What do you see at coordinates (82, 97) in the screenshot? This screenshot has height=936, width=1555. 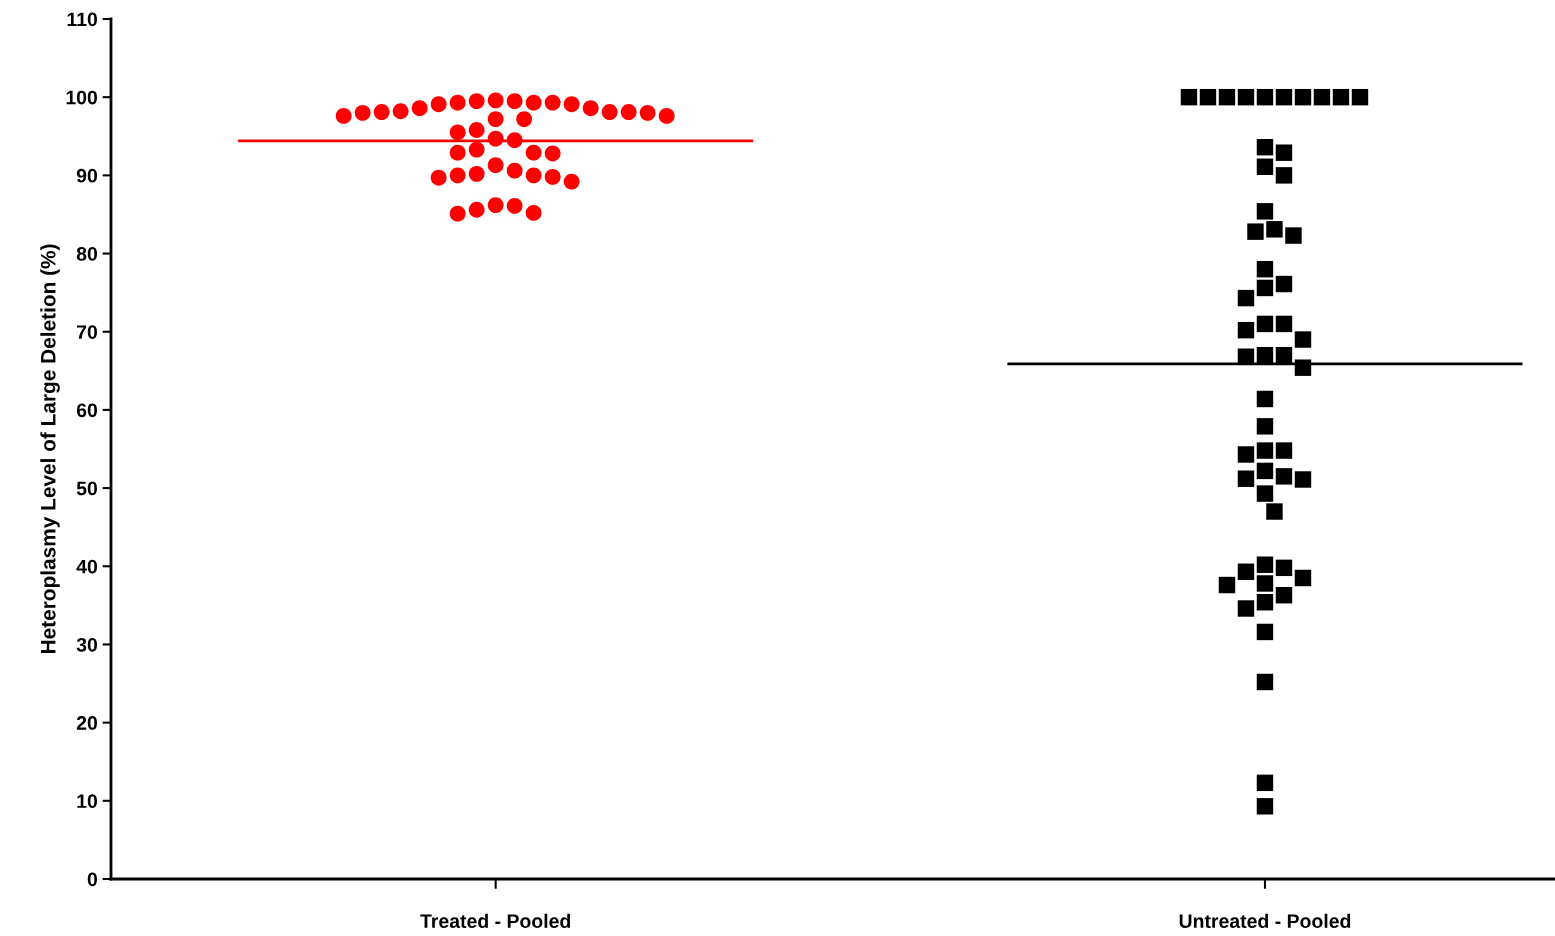 I see `y-tick-label: 100` at bounding box center [82, 97].